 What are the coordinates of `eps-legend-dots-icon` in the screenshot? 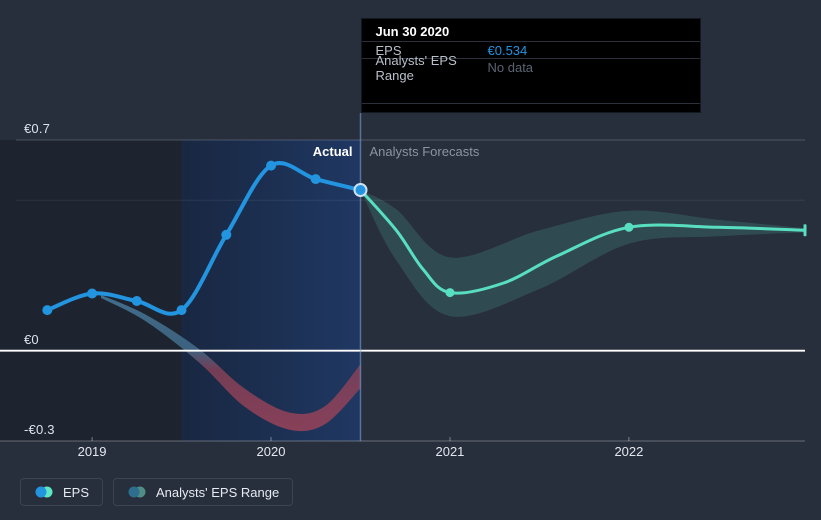 It's located at (44, 492).